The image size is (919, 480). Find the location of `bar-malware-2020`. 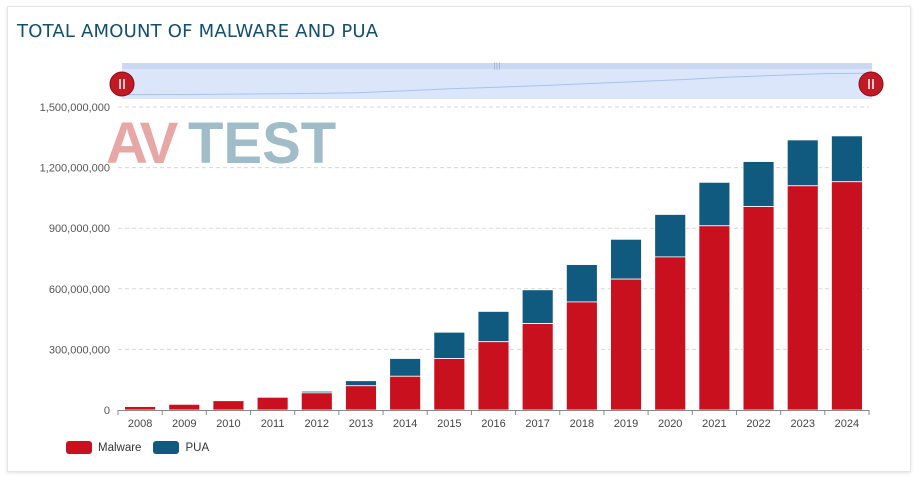

bar-malware-2020 is located at coordinates (670, 333).